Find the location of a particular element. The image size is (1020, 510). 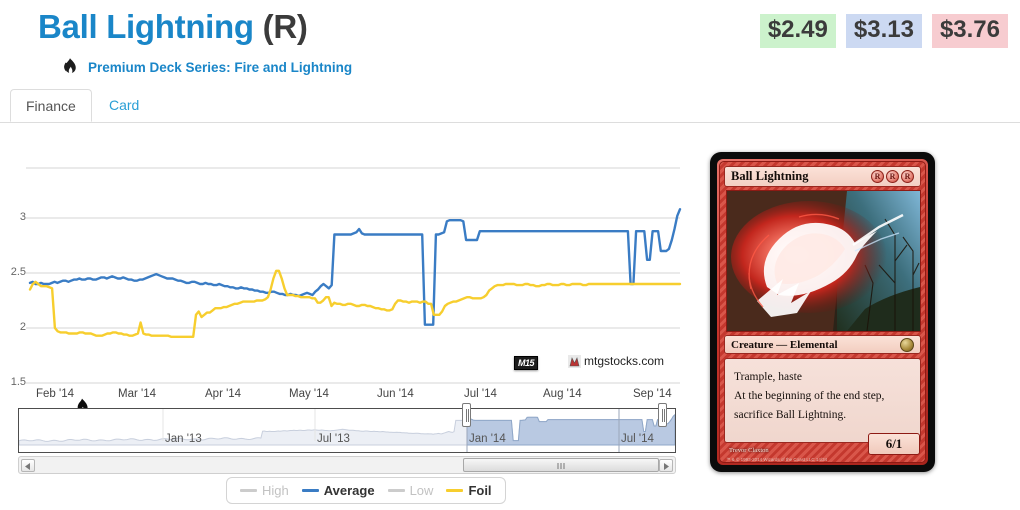

tab-finance: Finance is located at coordinates (51, 105).